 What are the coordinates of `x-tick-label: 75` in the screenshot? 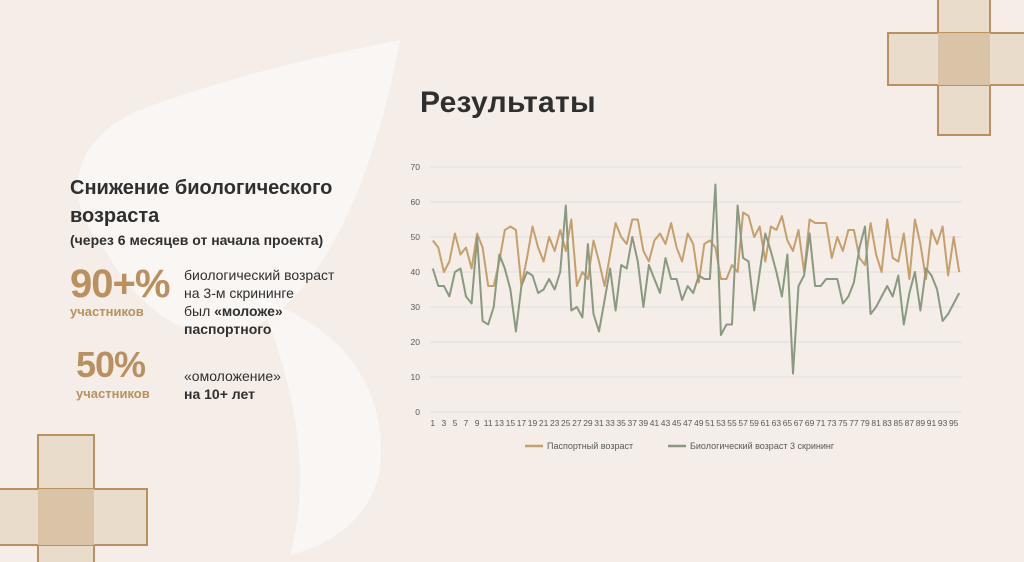 It's located at (843, 423).